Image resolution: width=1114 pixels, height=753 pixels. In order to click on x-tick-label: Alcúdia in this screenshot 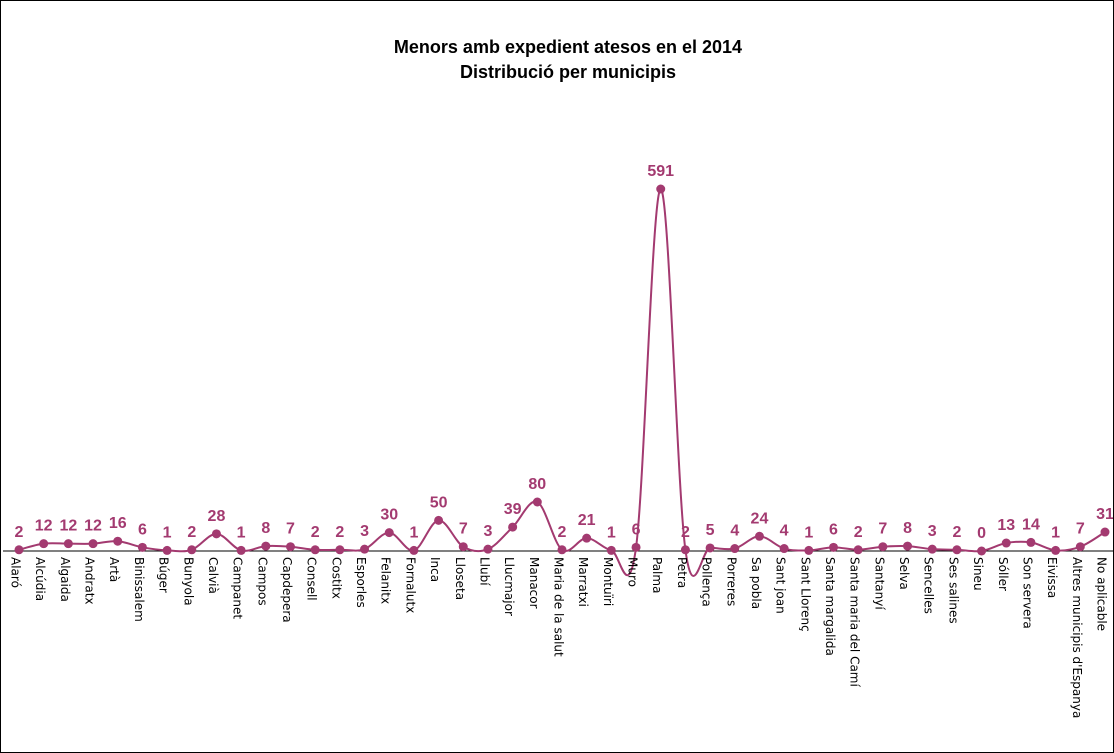, I will do `click(40, 579)`.